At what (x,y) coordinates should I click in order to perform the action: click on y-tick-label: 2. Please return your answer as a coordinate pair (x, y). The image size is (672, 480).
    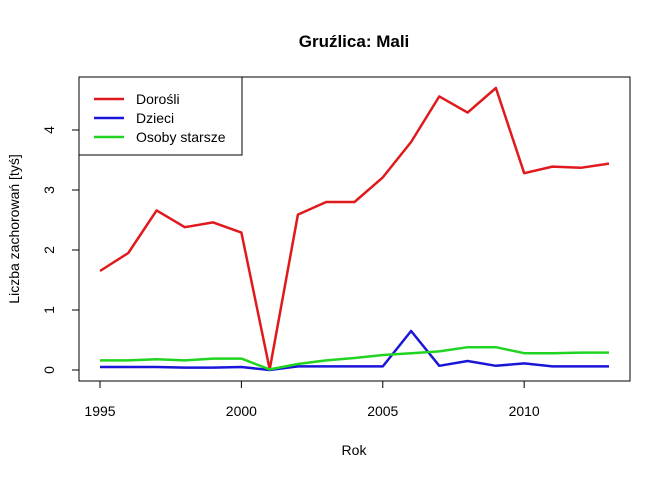
    Looking at the image, I should click on (49, 250).